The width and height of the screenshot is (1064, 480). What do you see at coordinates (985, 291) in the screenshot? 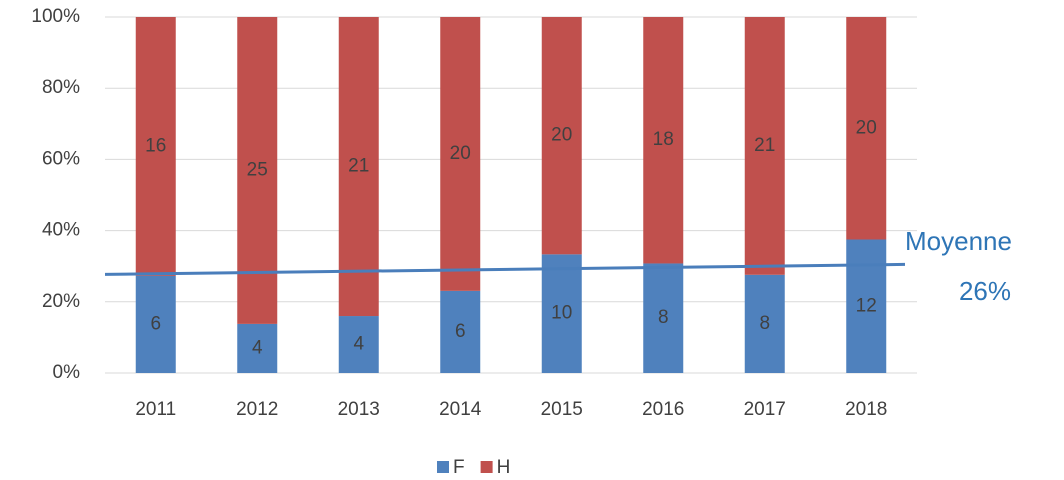
I see `annotation: 26%` at bounding box center [985, 291].